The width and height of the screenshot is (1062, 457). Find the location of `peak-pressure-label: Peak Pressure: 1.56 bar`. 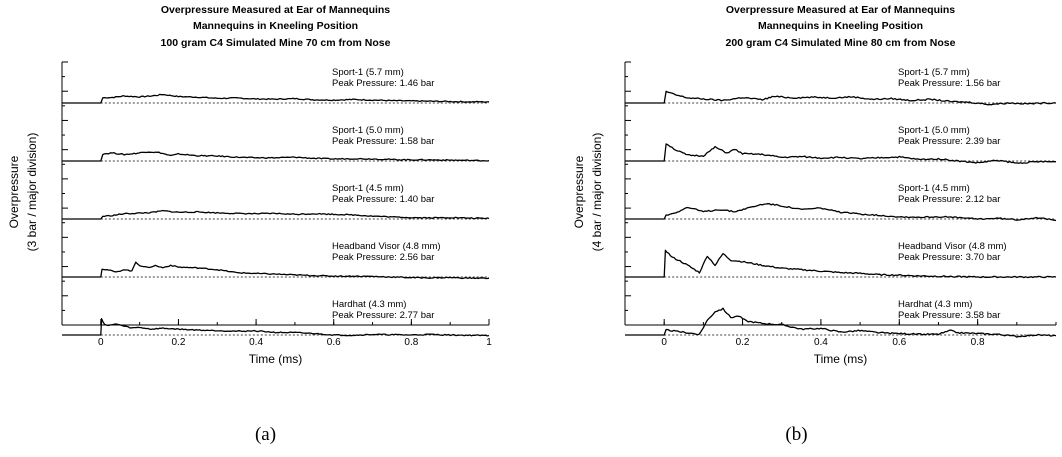

peak-pressure-label: Peak Pressure: 1.56 bar is located at coordinates (949, 83).